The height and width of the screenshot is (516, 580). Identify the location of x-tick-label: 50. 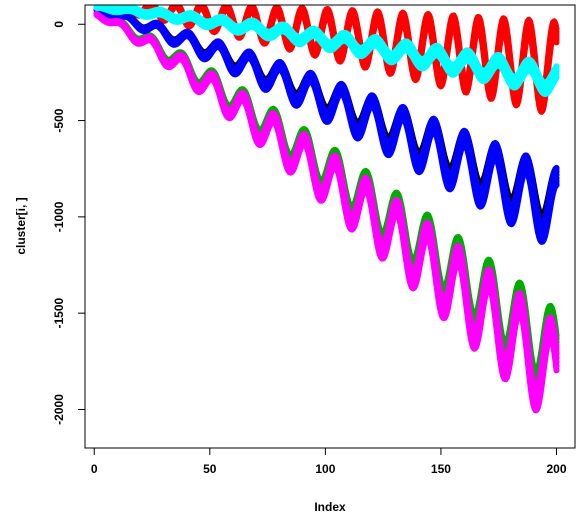
(210, 469).